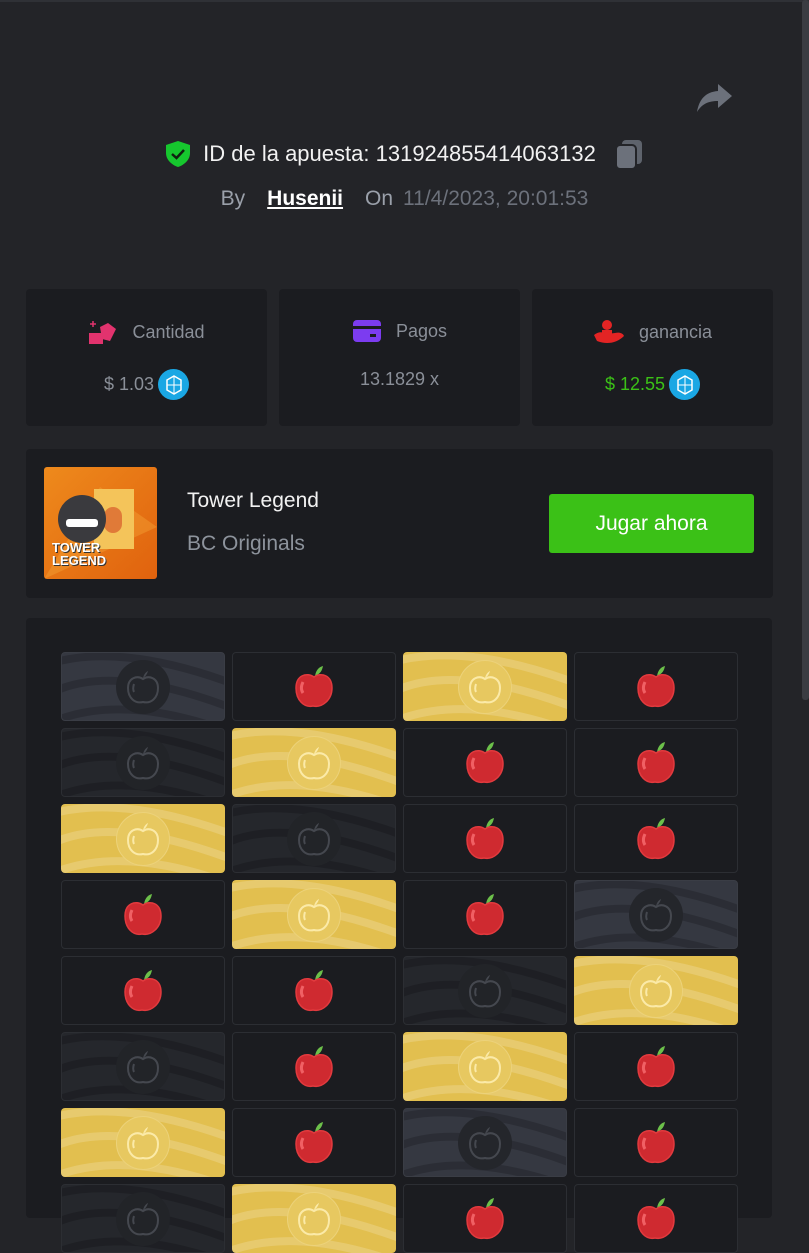  I want to click on stat-value: 13.1829 x, so click(399, 379).